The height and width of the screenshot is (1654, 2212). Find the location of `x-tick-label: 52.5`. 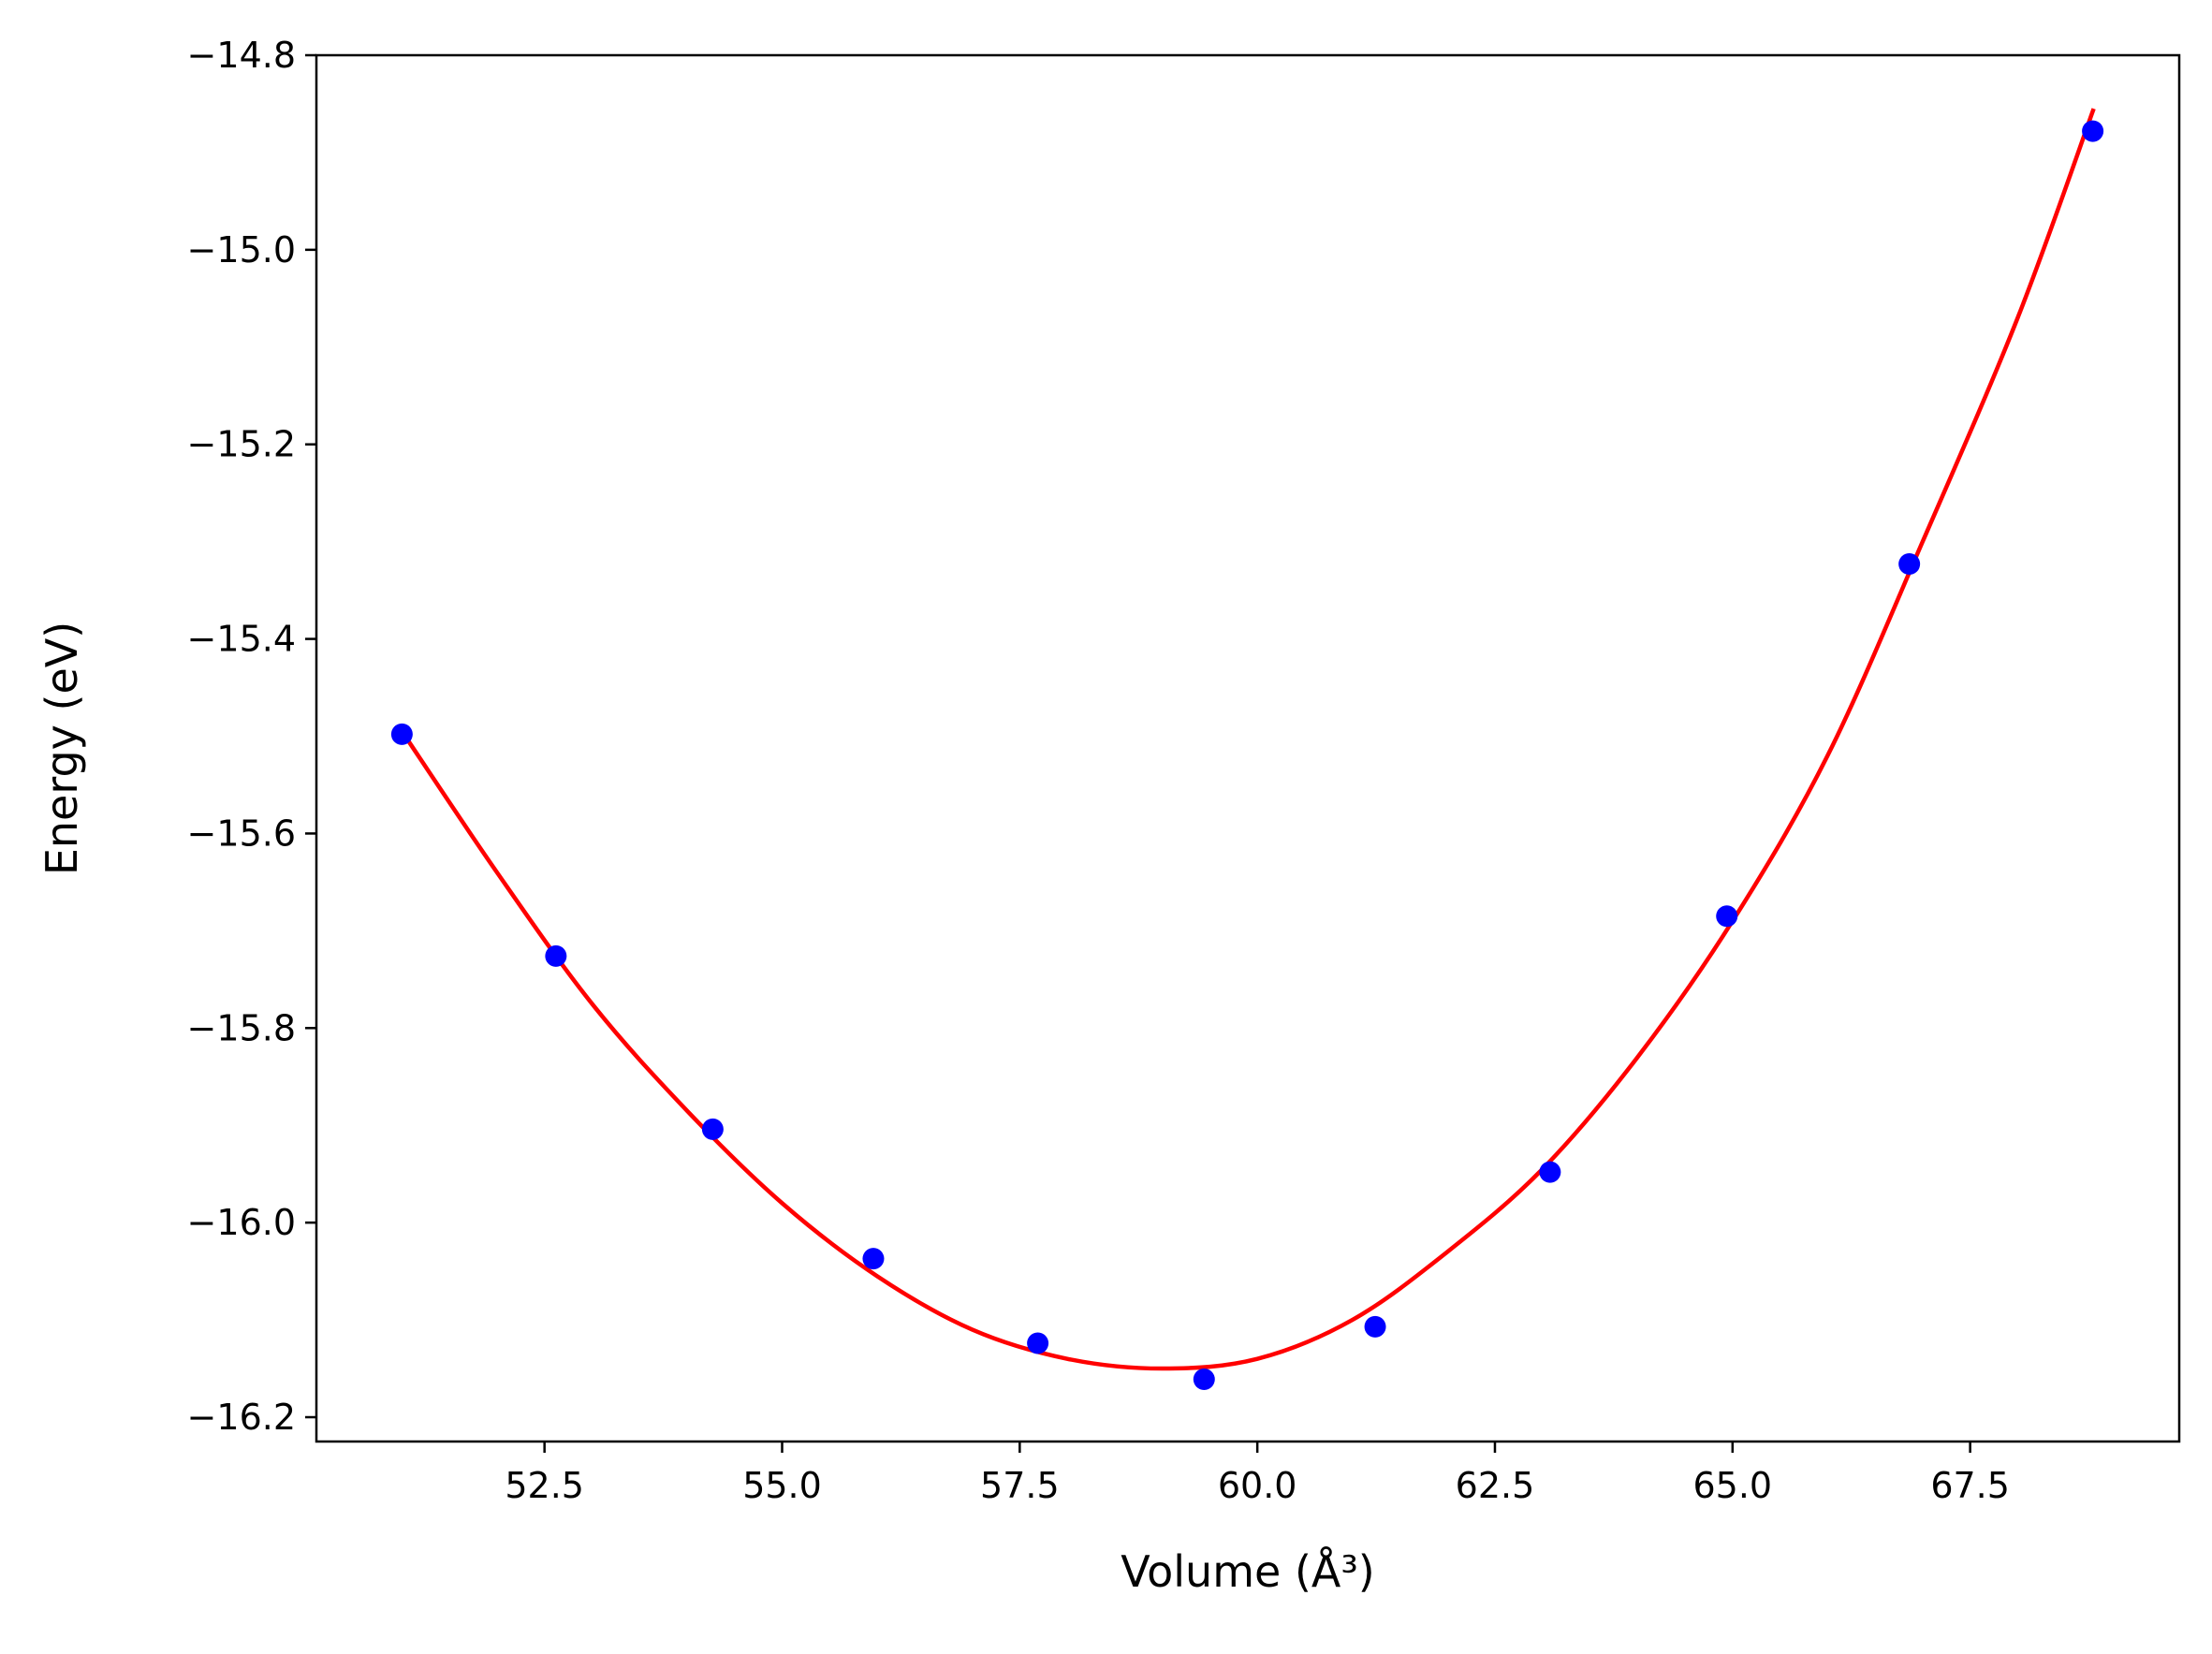

x-tick-label: 52.5 is located at coordinates (544, 1485).